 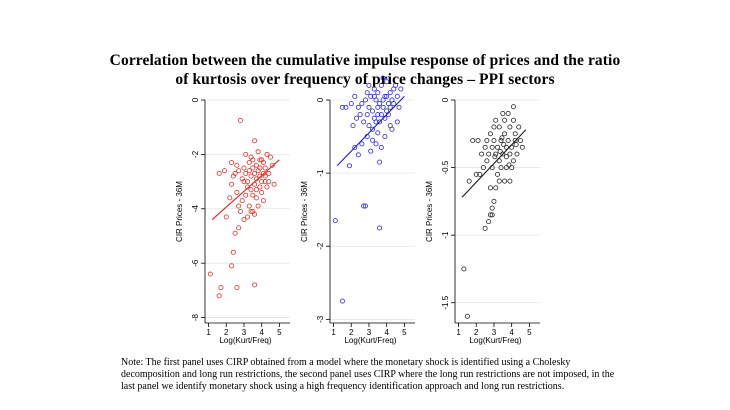 I want to click on x-tick-label: 4, so click(x=261, y=332).